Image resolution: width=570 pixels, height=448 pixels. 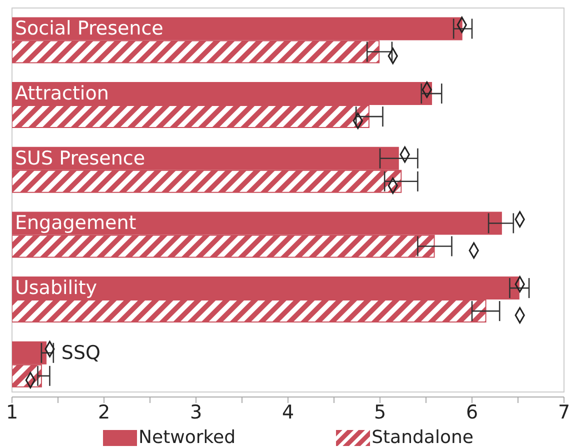 What do you see at coordinates (56, 288) in the screenshot?
I see `y-tick-label: Usability` at bounding box center [56, 288].